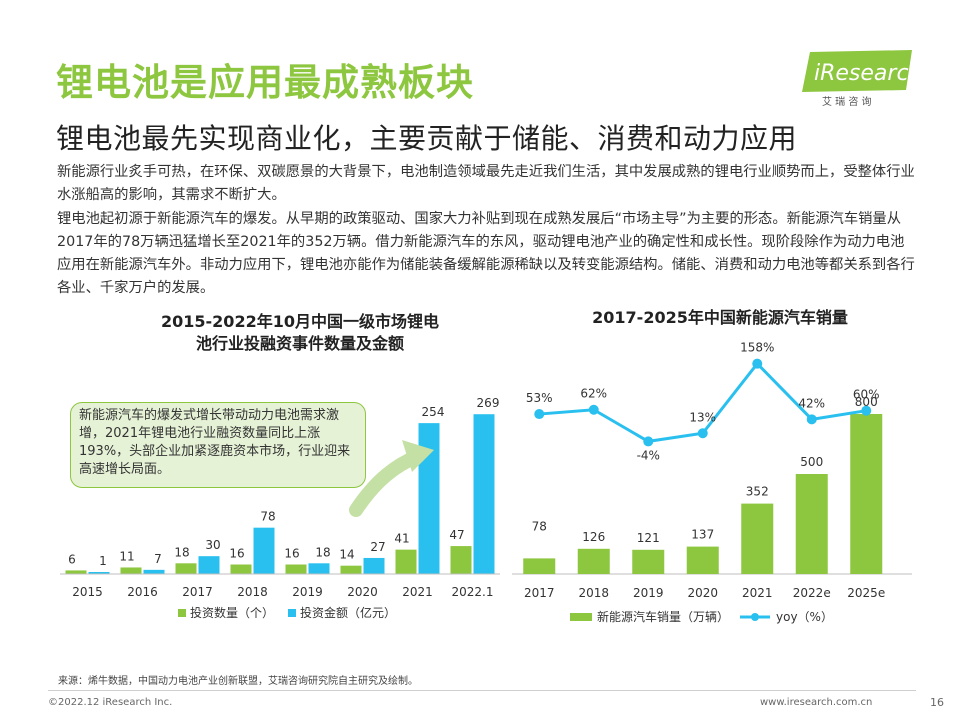  Describe the element at coordinates (212, 545) in the screenshot. I see `chart1-data-label: 30` at that location.